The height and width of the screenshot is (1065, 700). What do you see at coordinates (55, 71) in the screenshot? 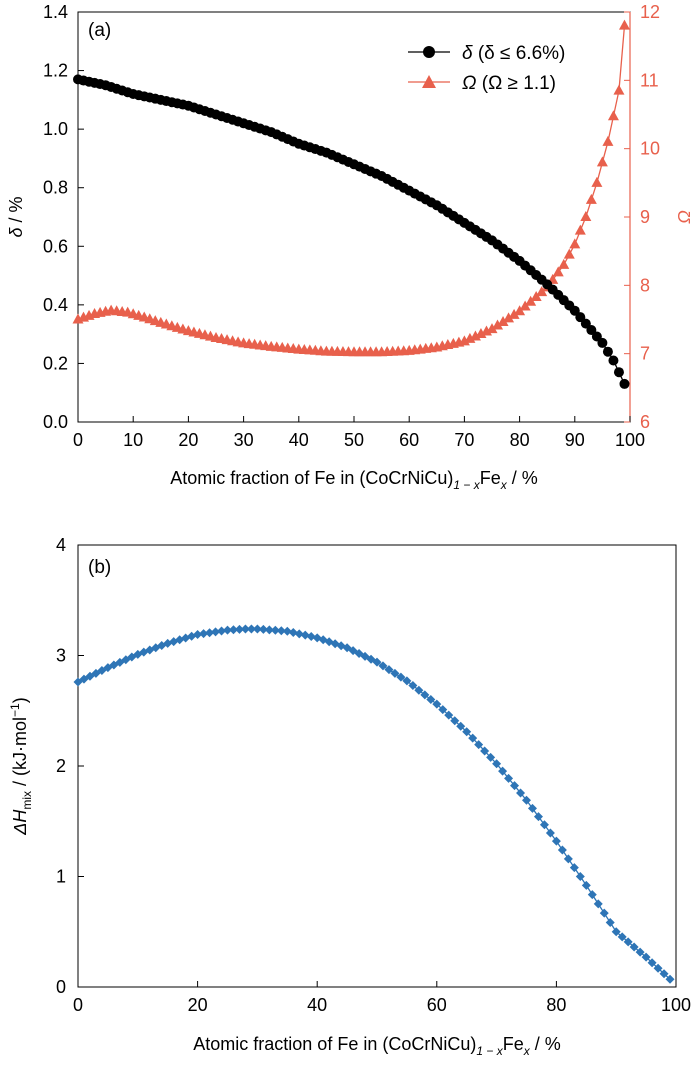
I see `y-tick-label: 1.2` at bounding box center [55, 71].